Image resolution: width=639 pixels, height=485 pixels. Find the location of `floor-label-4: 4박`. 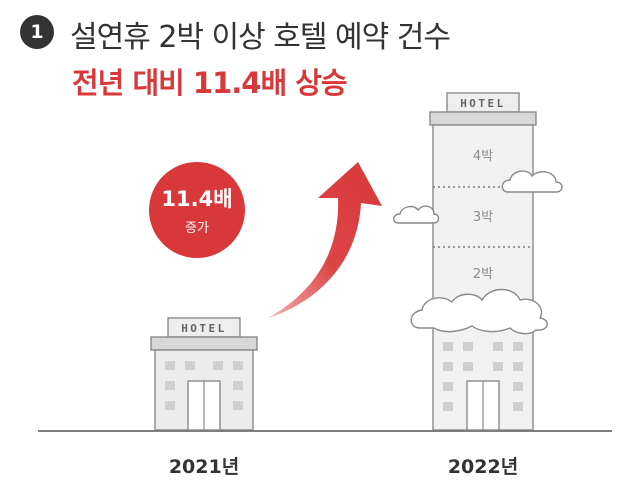

floor-label-4: 4박 is located at coordinates (483, 156).